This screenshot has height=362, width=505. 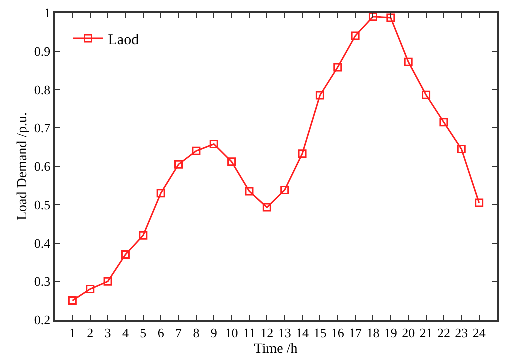 What do you see at coordinates (196, 332) in the screenshot?
I see `x-tick-label: 8` at bounding box center [196, 332].